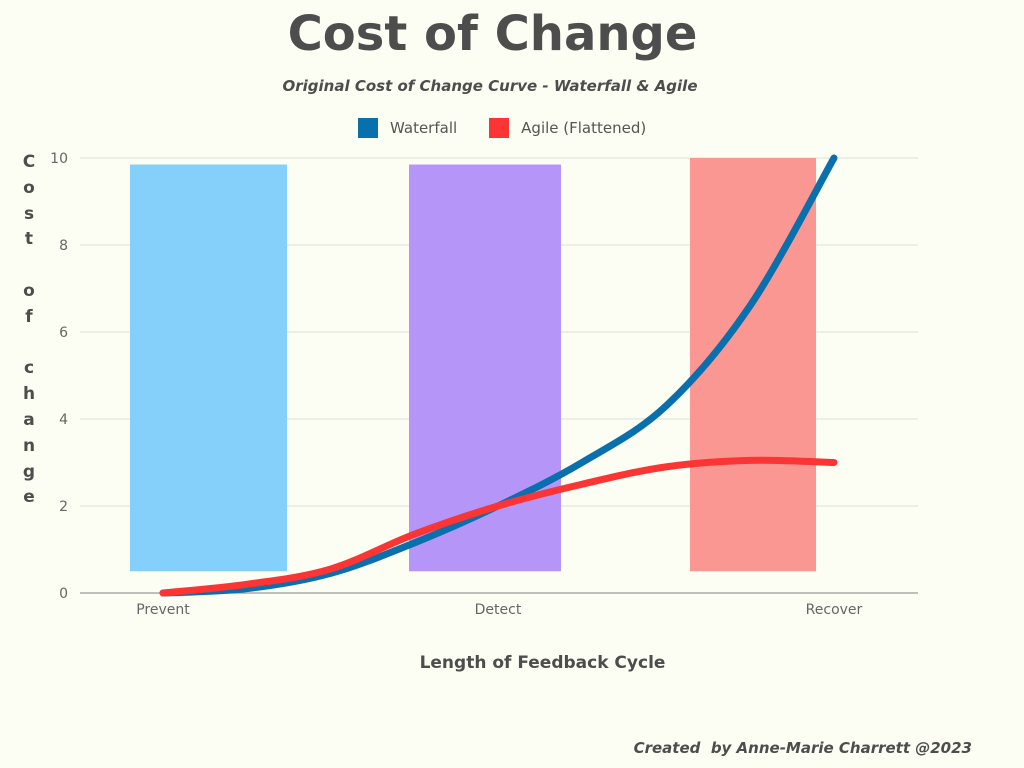 This screenshot has height=768, width=1024. I want to click on chart-legend: Waterfall Agile (Flattened), so click(518, 128).